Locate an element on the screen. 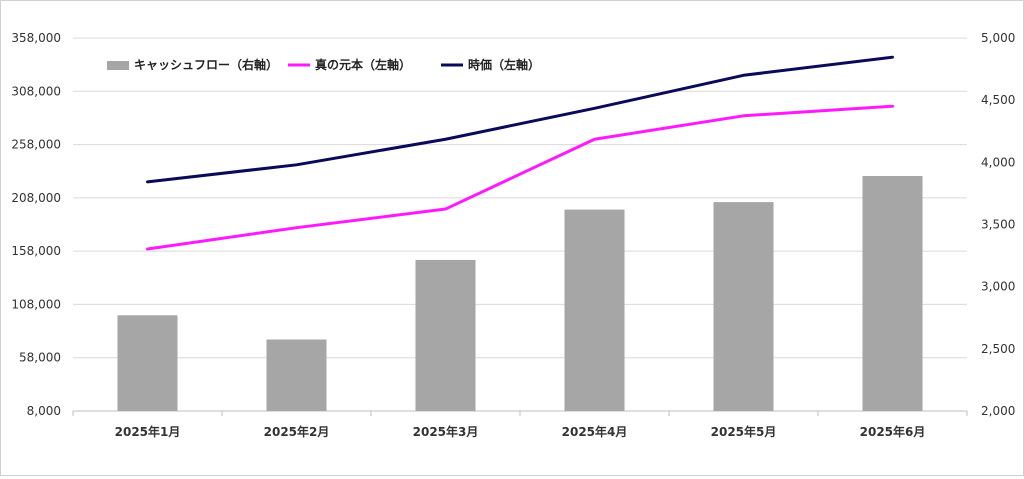 The height and width of the screenshot is (479, 1024). y-right-tick-label: 4,500 is located at coordinates (998, 100).